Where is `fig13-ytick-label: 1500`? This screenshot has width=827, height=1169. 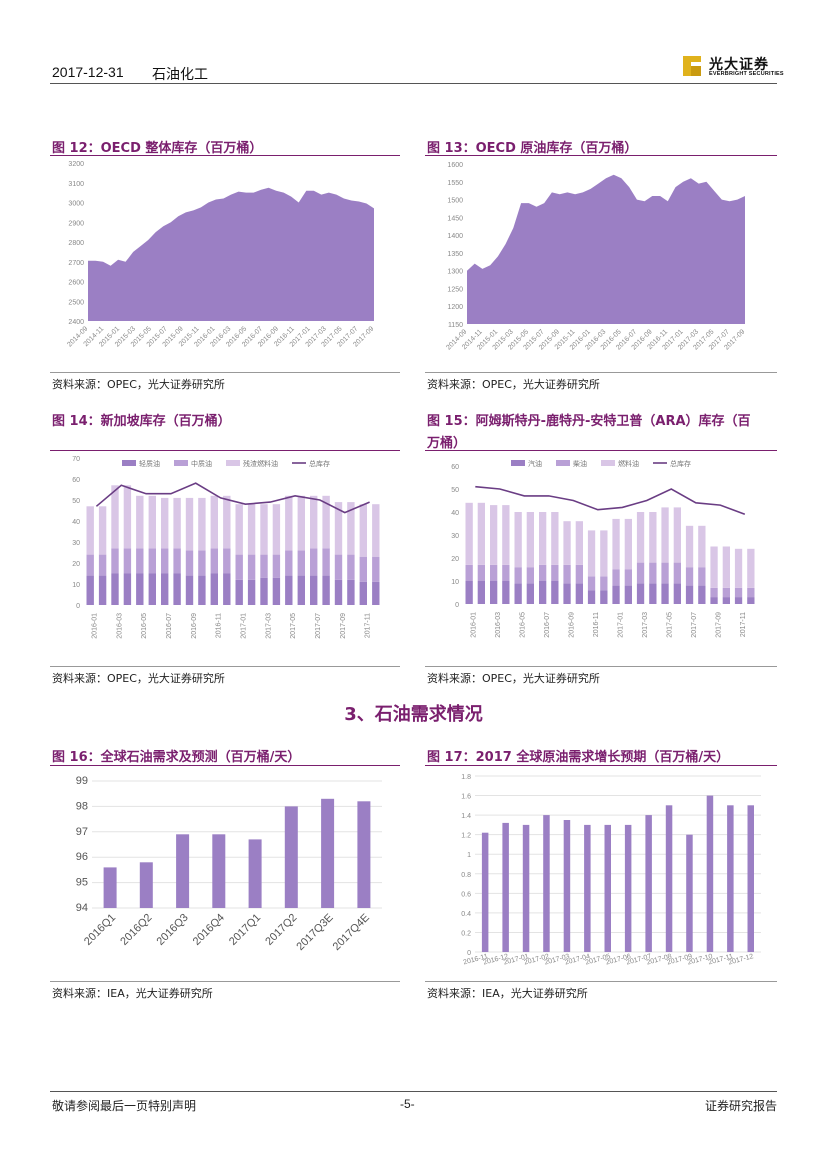
fig13-ytick-label: 1500 is located at coordinates (455, 201).